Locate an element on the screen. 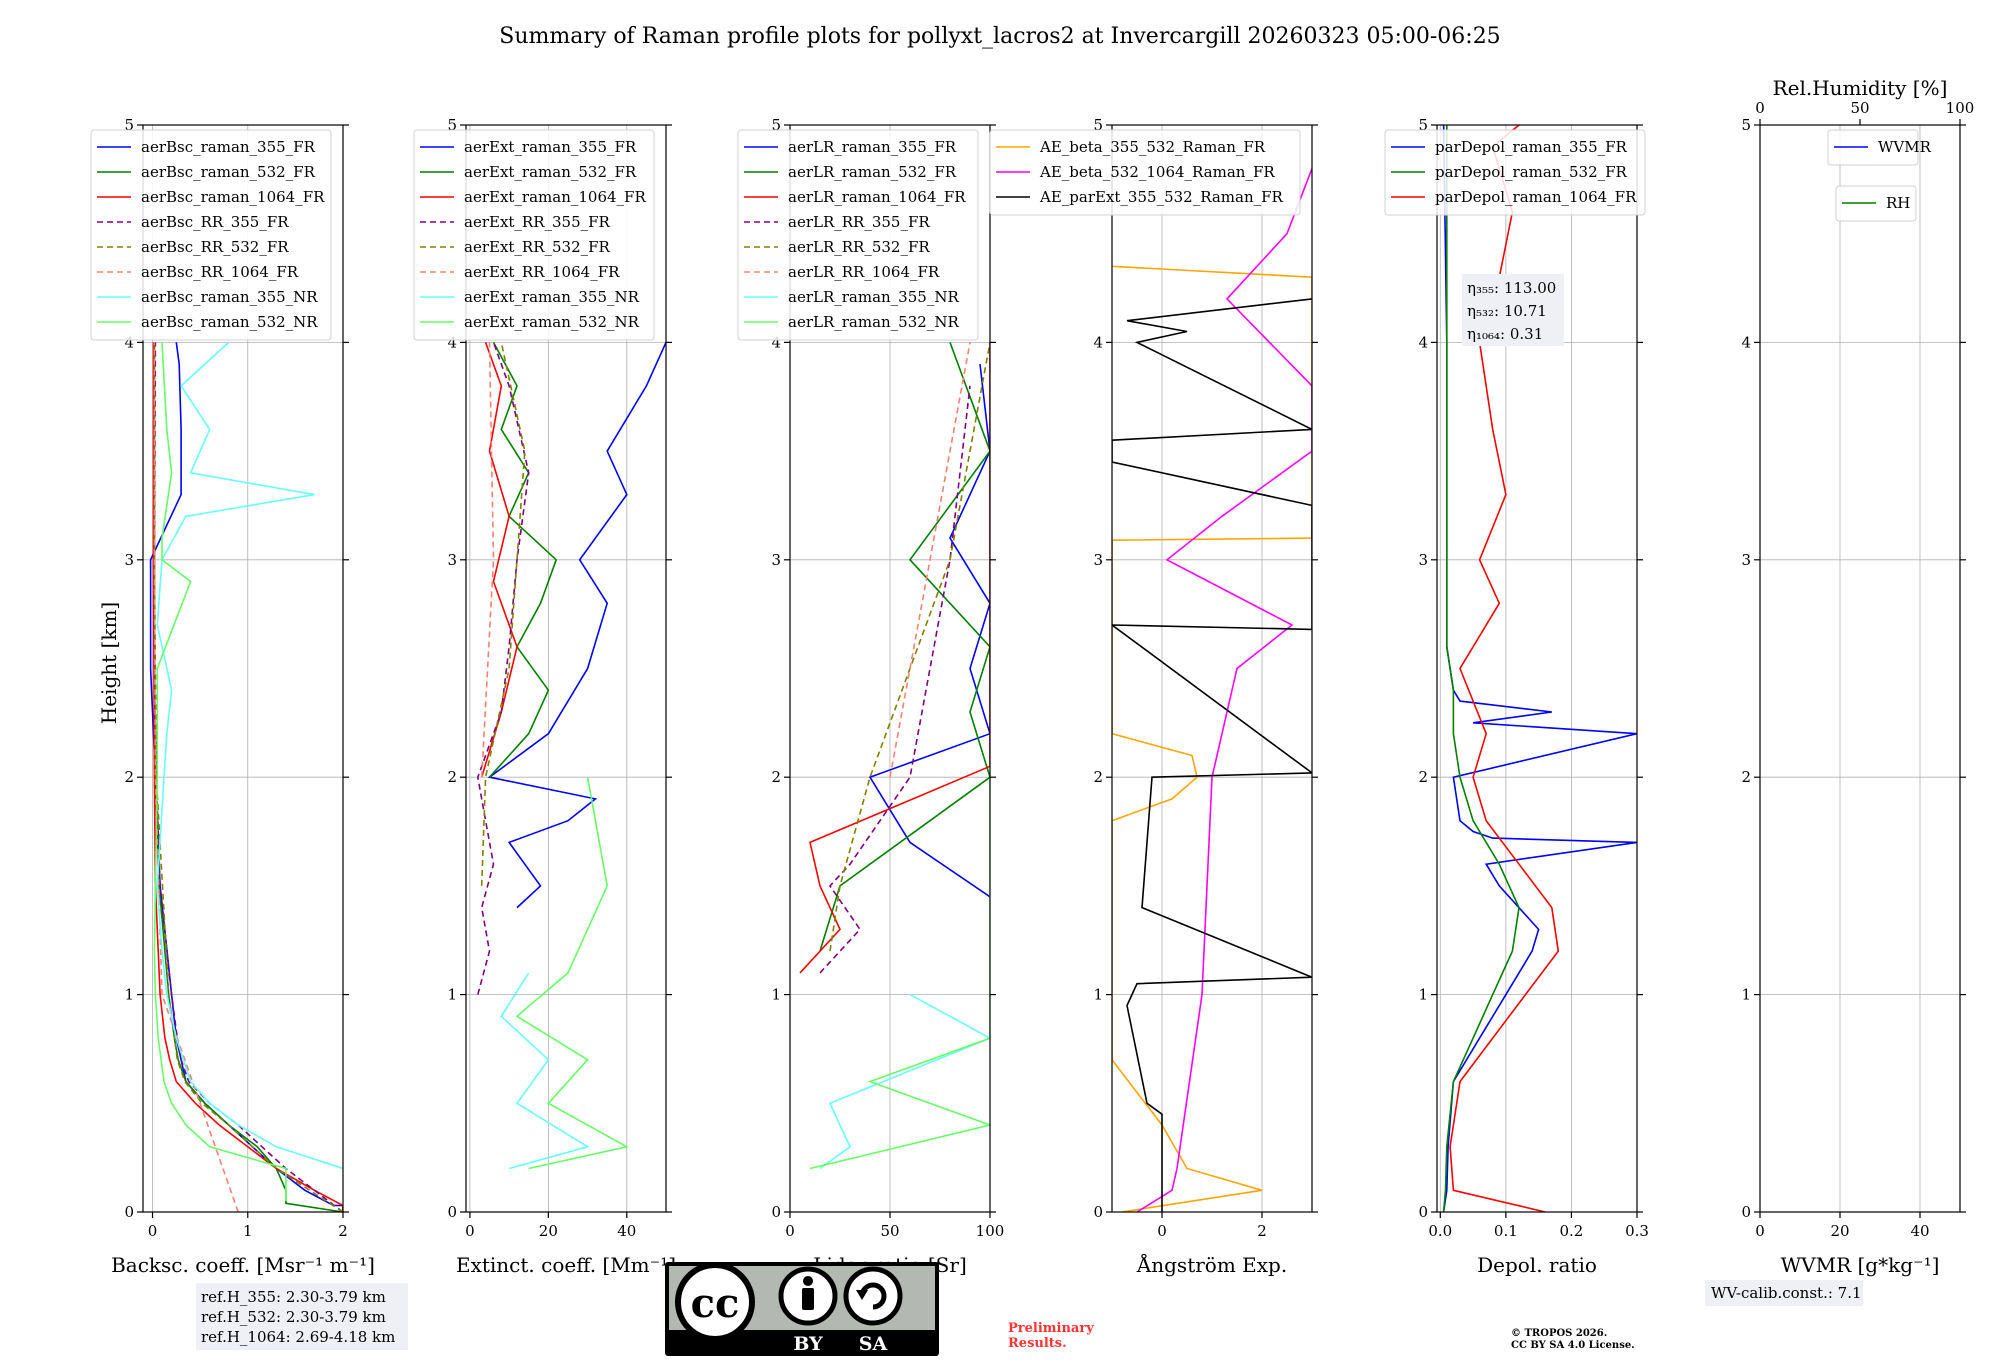 The width and height of the screenshot is (2000, 1360). person-head-icon is located at coordinates (808, 1281).